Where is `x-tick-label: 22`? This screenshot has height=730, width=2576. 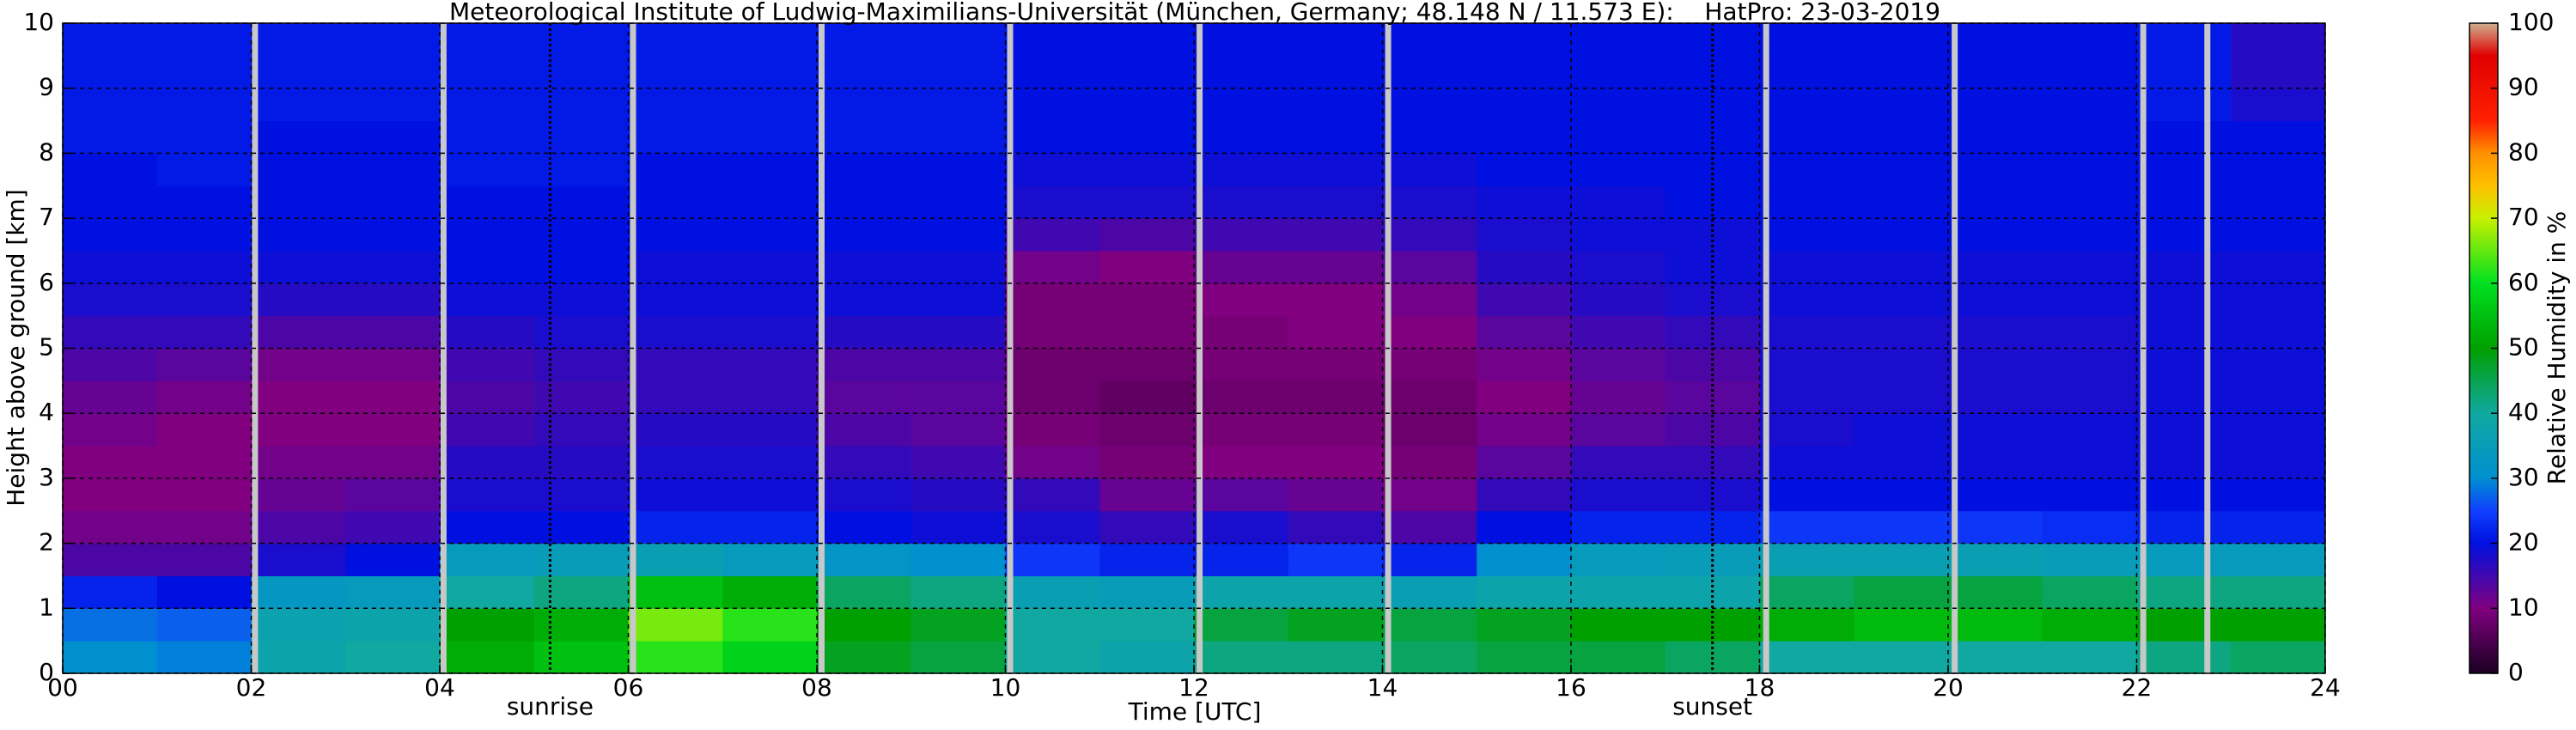 x-tick-label: 22 is located at coordinates (2137, 687).